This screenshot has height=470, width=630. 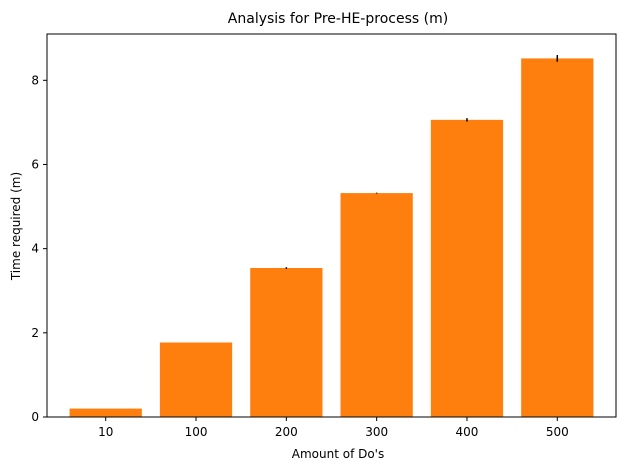 I want to click on x-axis: 10 100 200 300 400 500, so click(x=333, y=428).